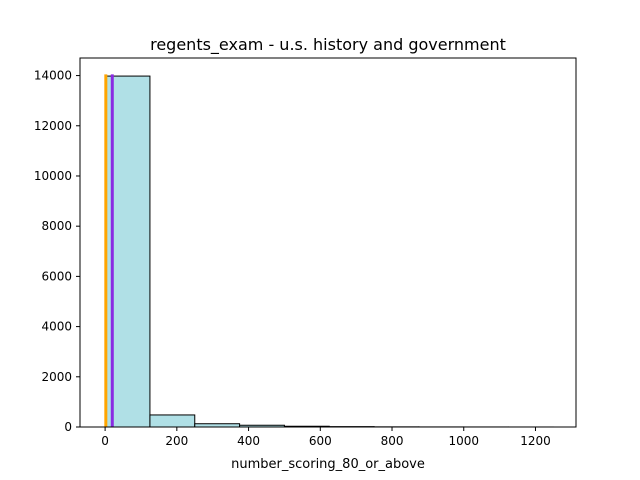 The height and width of the screenshot is (480, 640). What do you see at coordinates (248, 441) in the screenshot?
I see `x-tick-label: 400` at bounding box center [248, 441].